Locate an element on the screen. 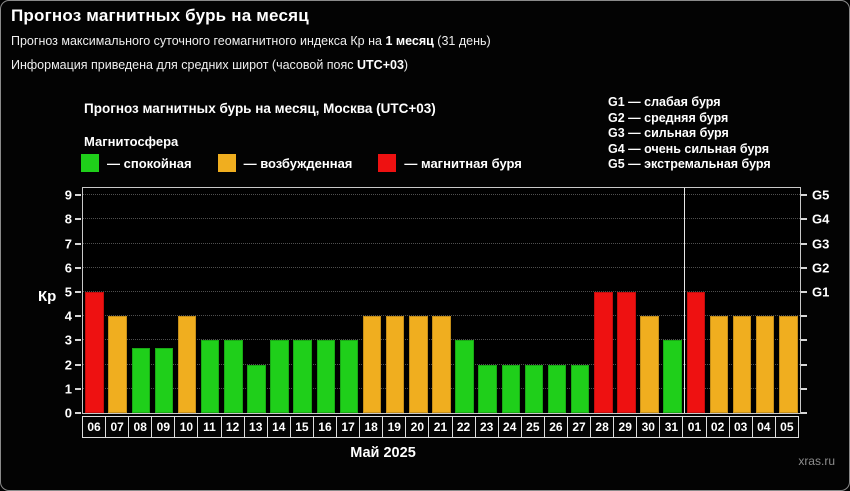 Image resolution: width=850 pixels, height=491 pixels. storm-swatch-icon is located at coordinates (387, 163).